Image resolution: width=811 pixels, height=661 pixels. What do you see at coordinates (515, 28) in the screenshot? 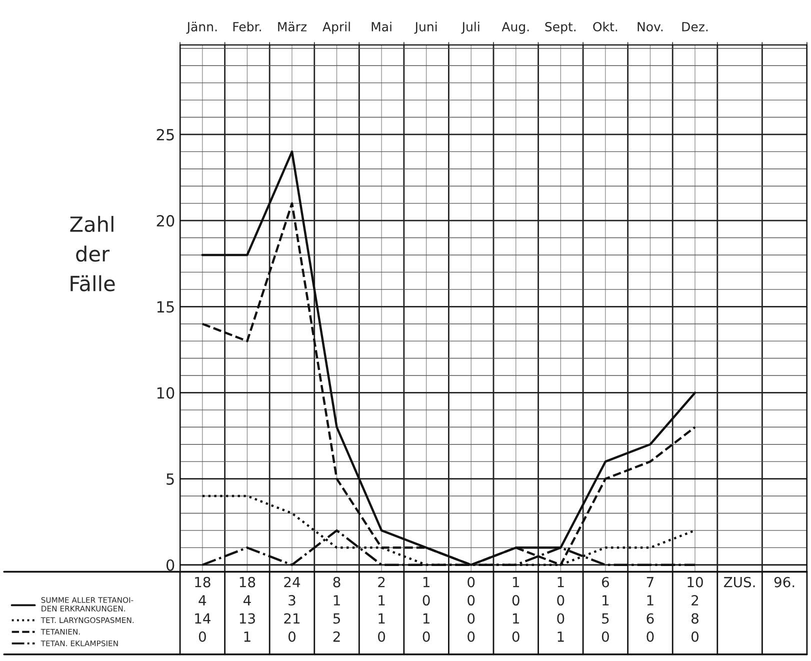
I see `x-tick-label: Aug.` at bounding box center [515, 28].